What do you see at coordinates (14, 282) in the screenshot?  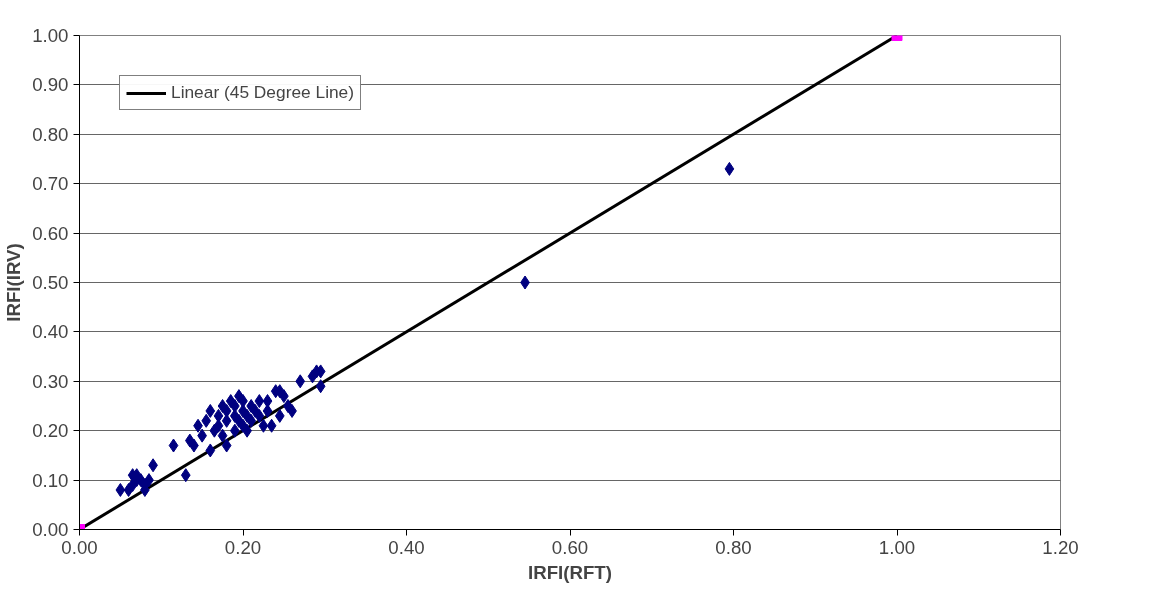 I see `y-axis-title: IRFI(IRV)` at bounding box center [14, 282].